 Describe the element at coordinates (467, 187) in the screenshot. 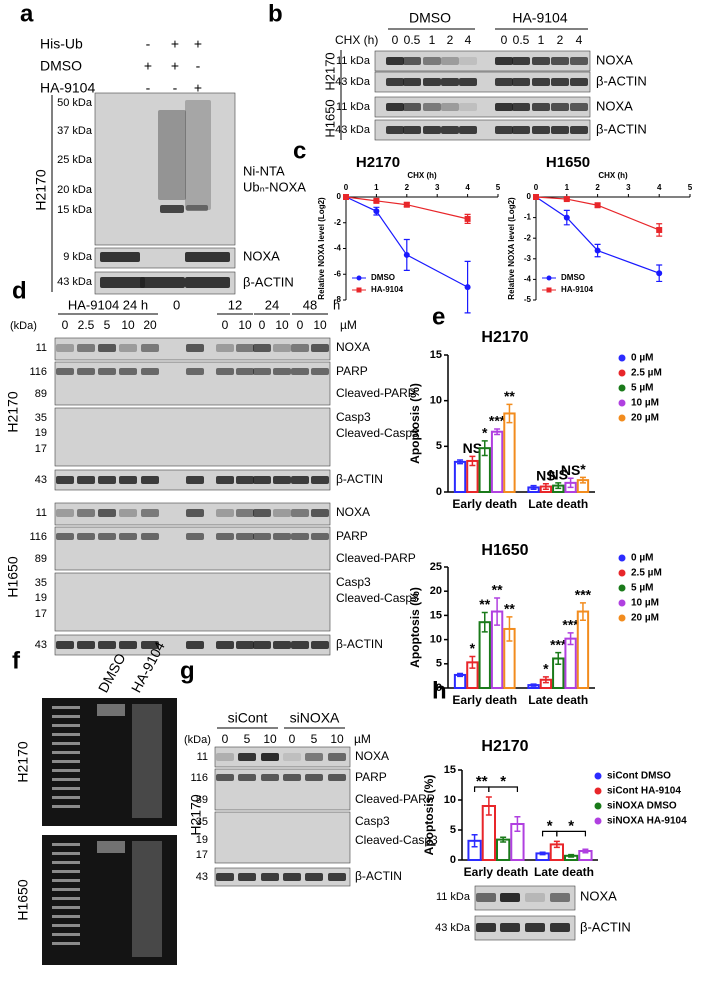

I see `x-tick-label: 4` at that location.